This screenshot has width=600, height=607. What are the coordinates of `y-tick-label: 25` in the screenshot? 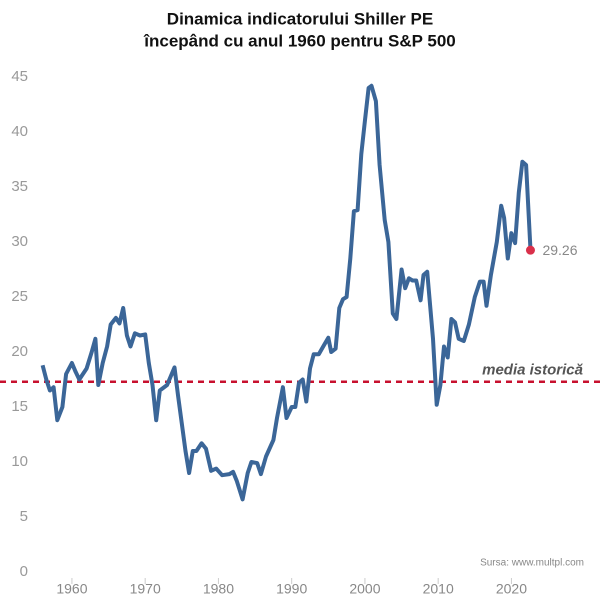 It's located at (19, 296).